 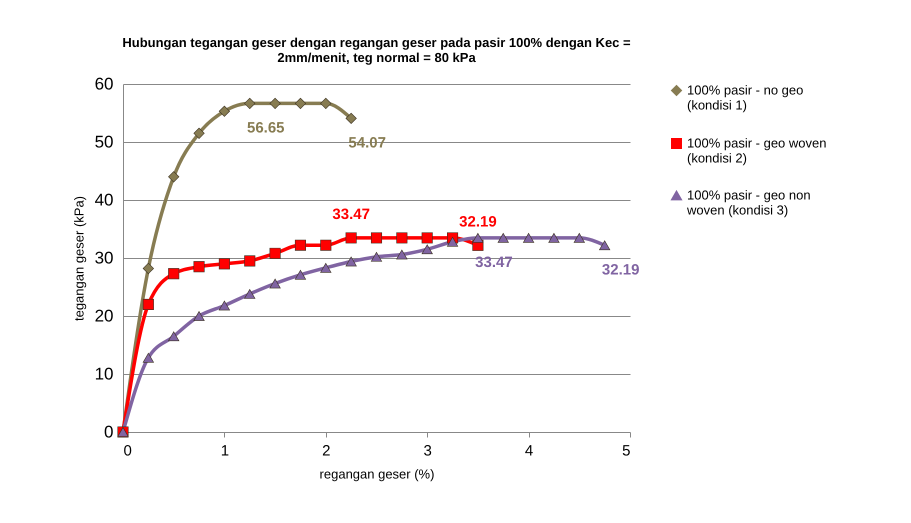 I want to click on legend-label: 100% pasir - geo non woven (kondisi 3), so click(x=748, y=203).